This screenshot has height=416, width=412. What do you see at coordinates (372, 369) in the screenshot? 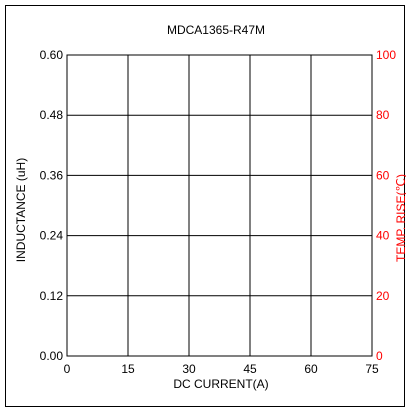
I see `x-tick-label: 75` at bounding box center [372, 369].